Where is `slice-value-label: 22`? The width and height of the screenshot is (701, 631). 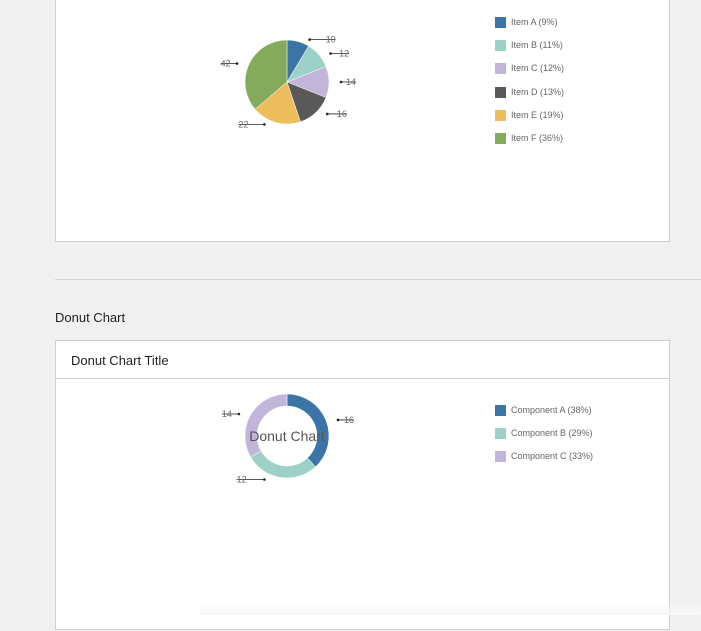 slice-value-label: 22 is located at coordinates (252, 124).